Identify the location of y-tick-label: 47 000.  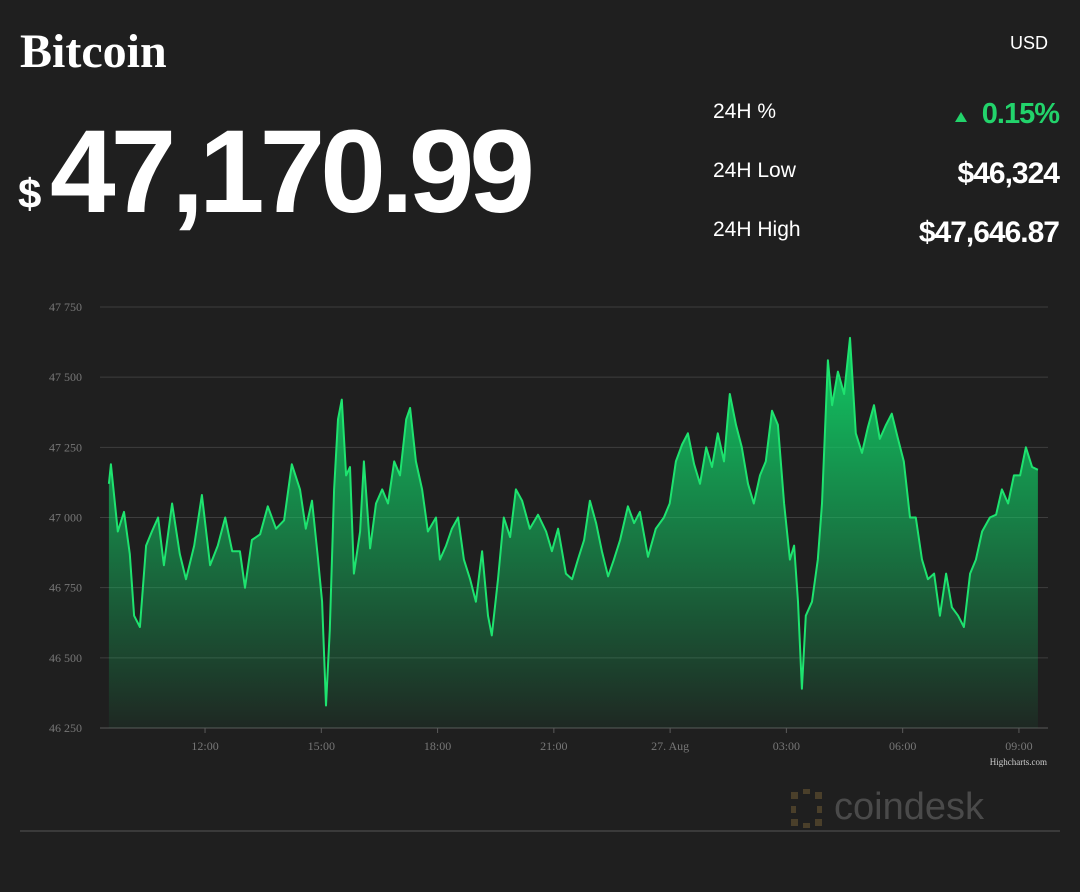
(65, 518).